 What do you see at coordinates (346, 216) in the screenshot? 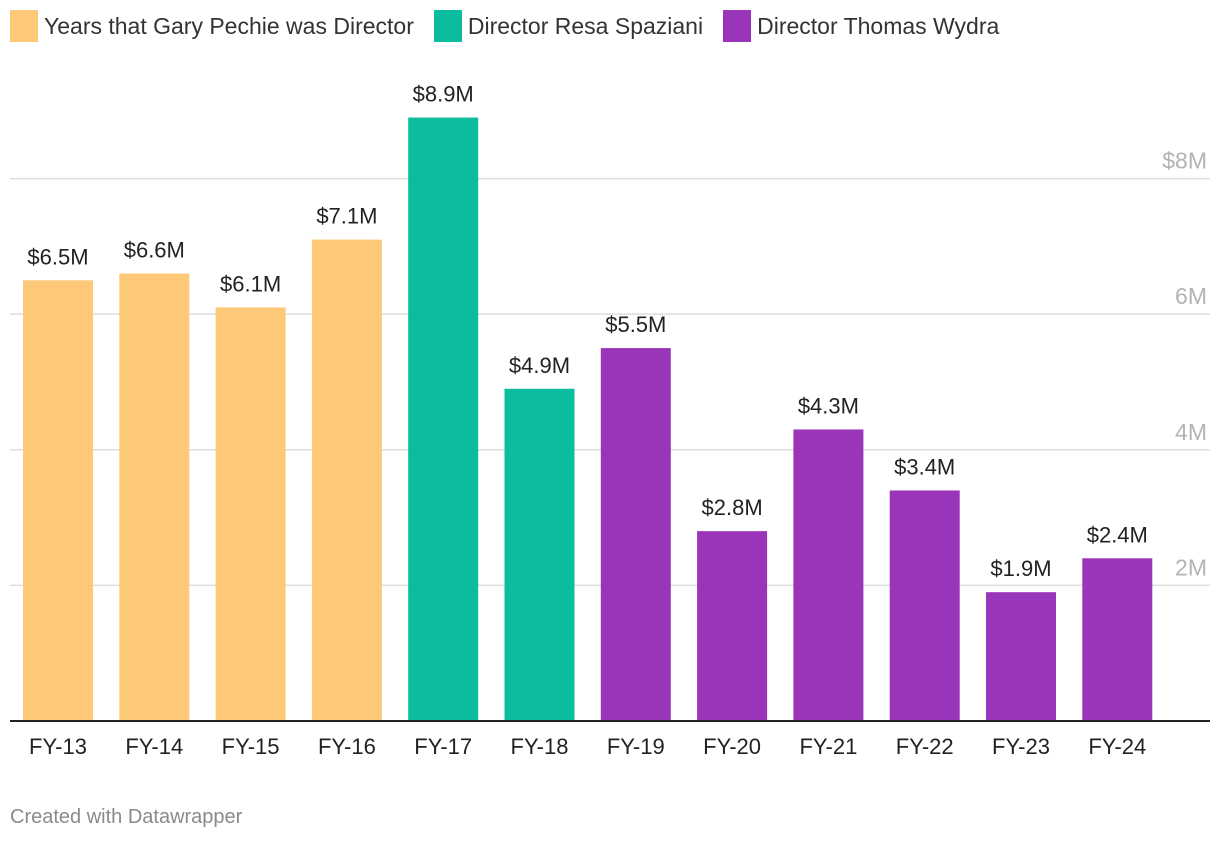
I see `bar-value-label: $7.1M` at bounding box center [346, 216].